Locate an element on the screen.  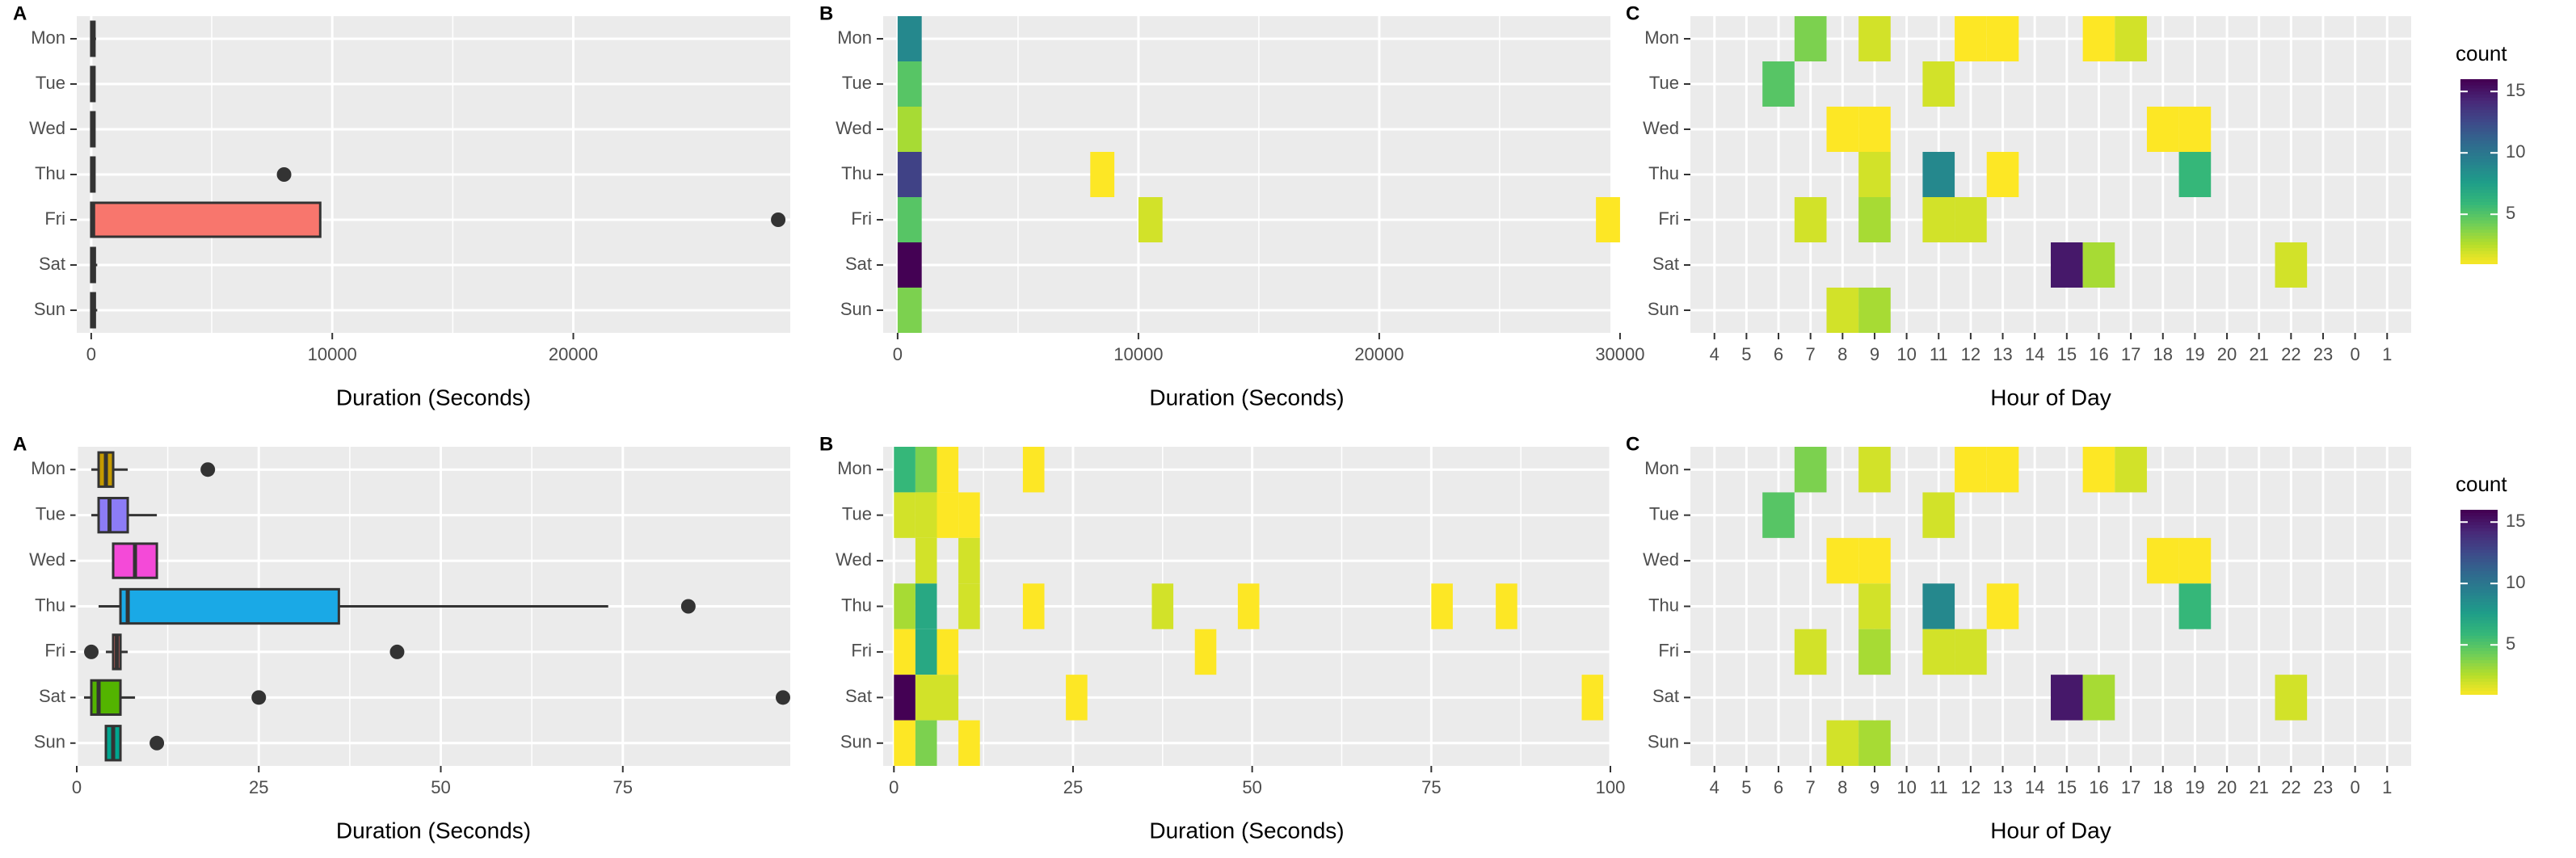
legend-tick-label: 5 is located at coordinates (2510, 643).